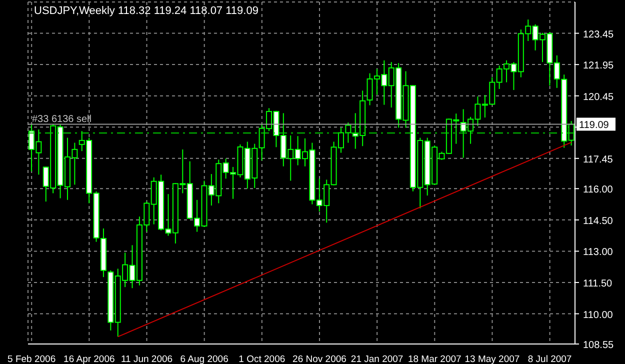 This screenshot has height=364, width=625. Describe the element at coordinates (594, 126) in the screenshot. I see `ref-line-label: 119.09` at that location.